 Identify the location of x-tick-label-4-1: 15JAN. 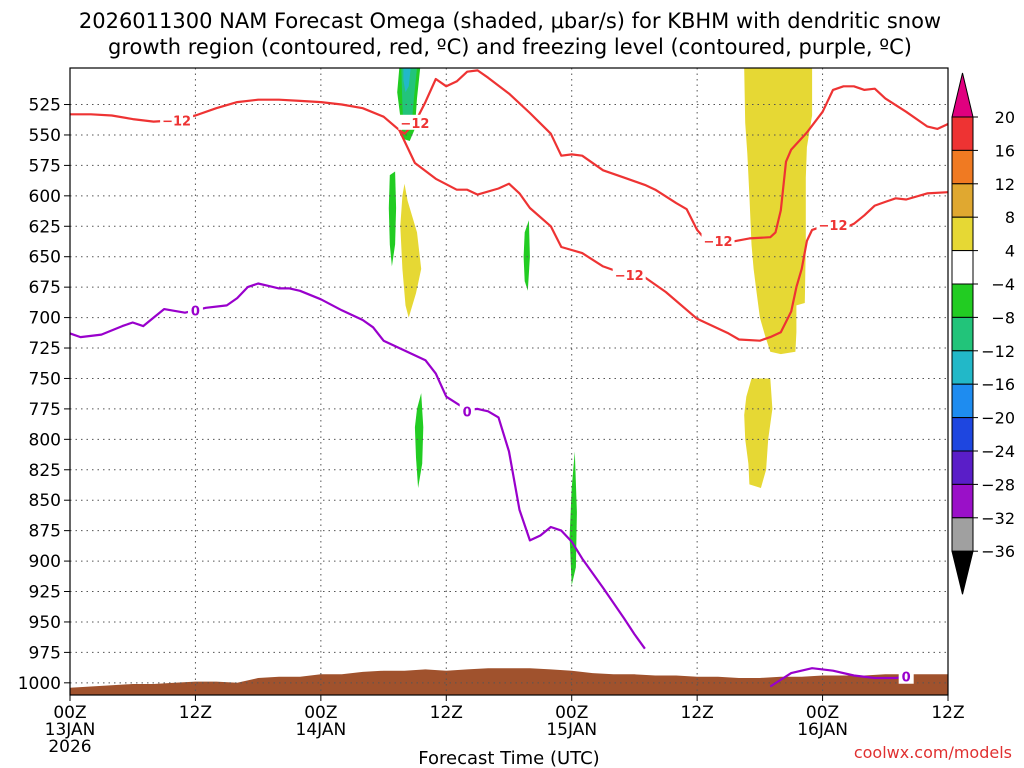
(571, 730).